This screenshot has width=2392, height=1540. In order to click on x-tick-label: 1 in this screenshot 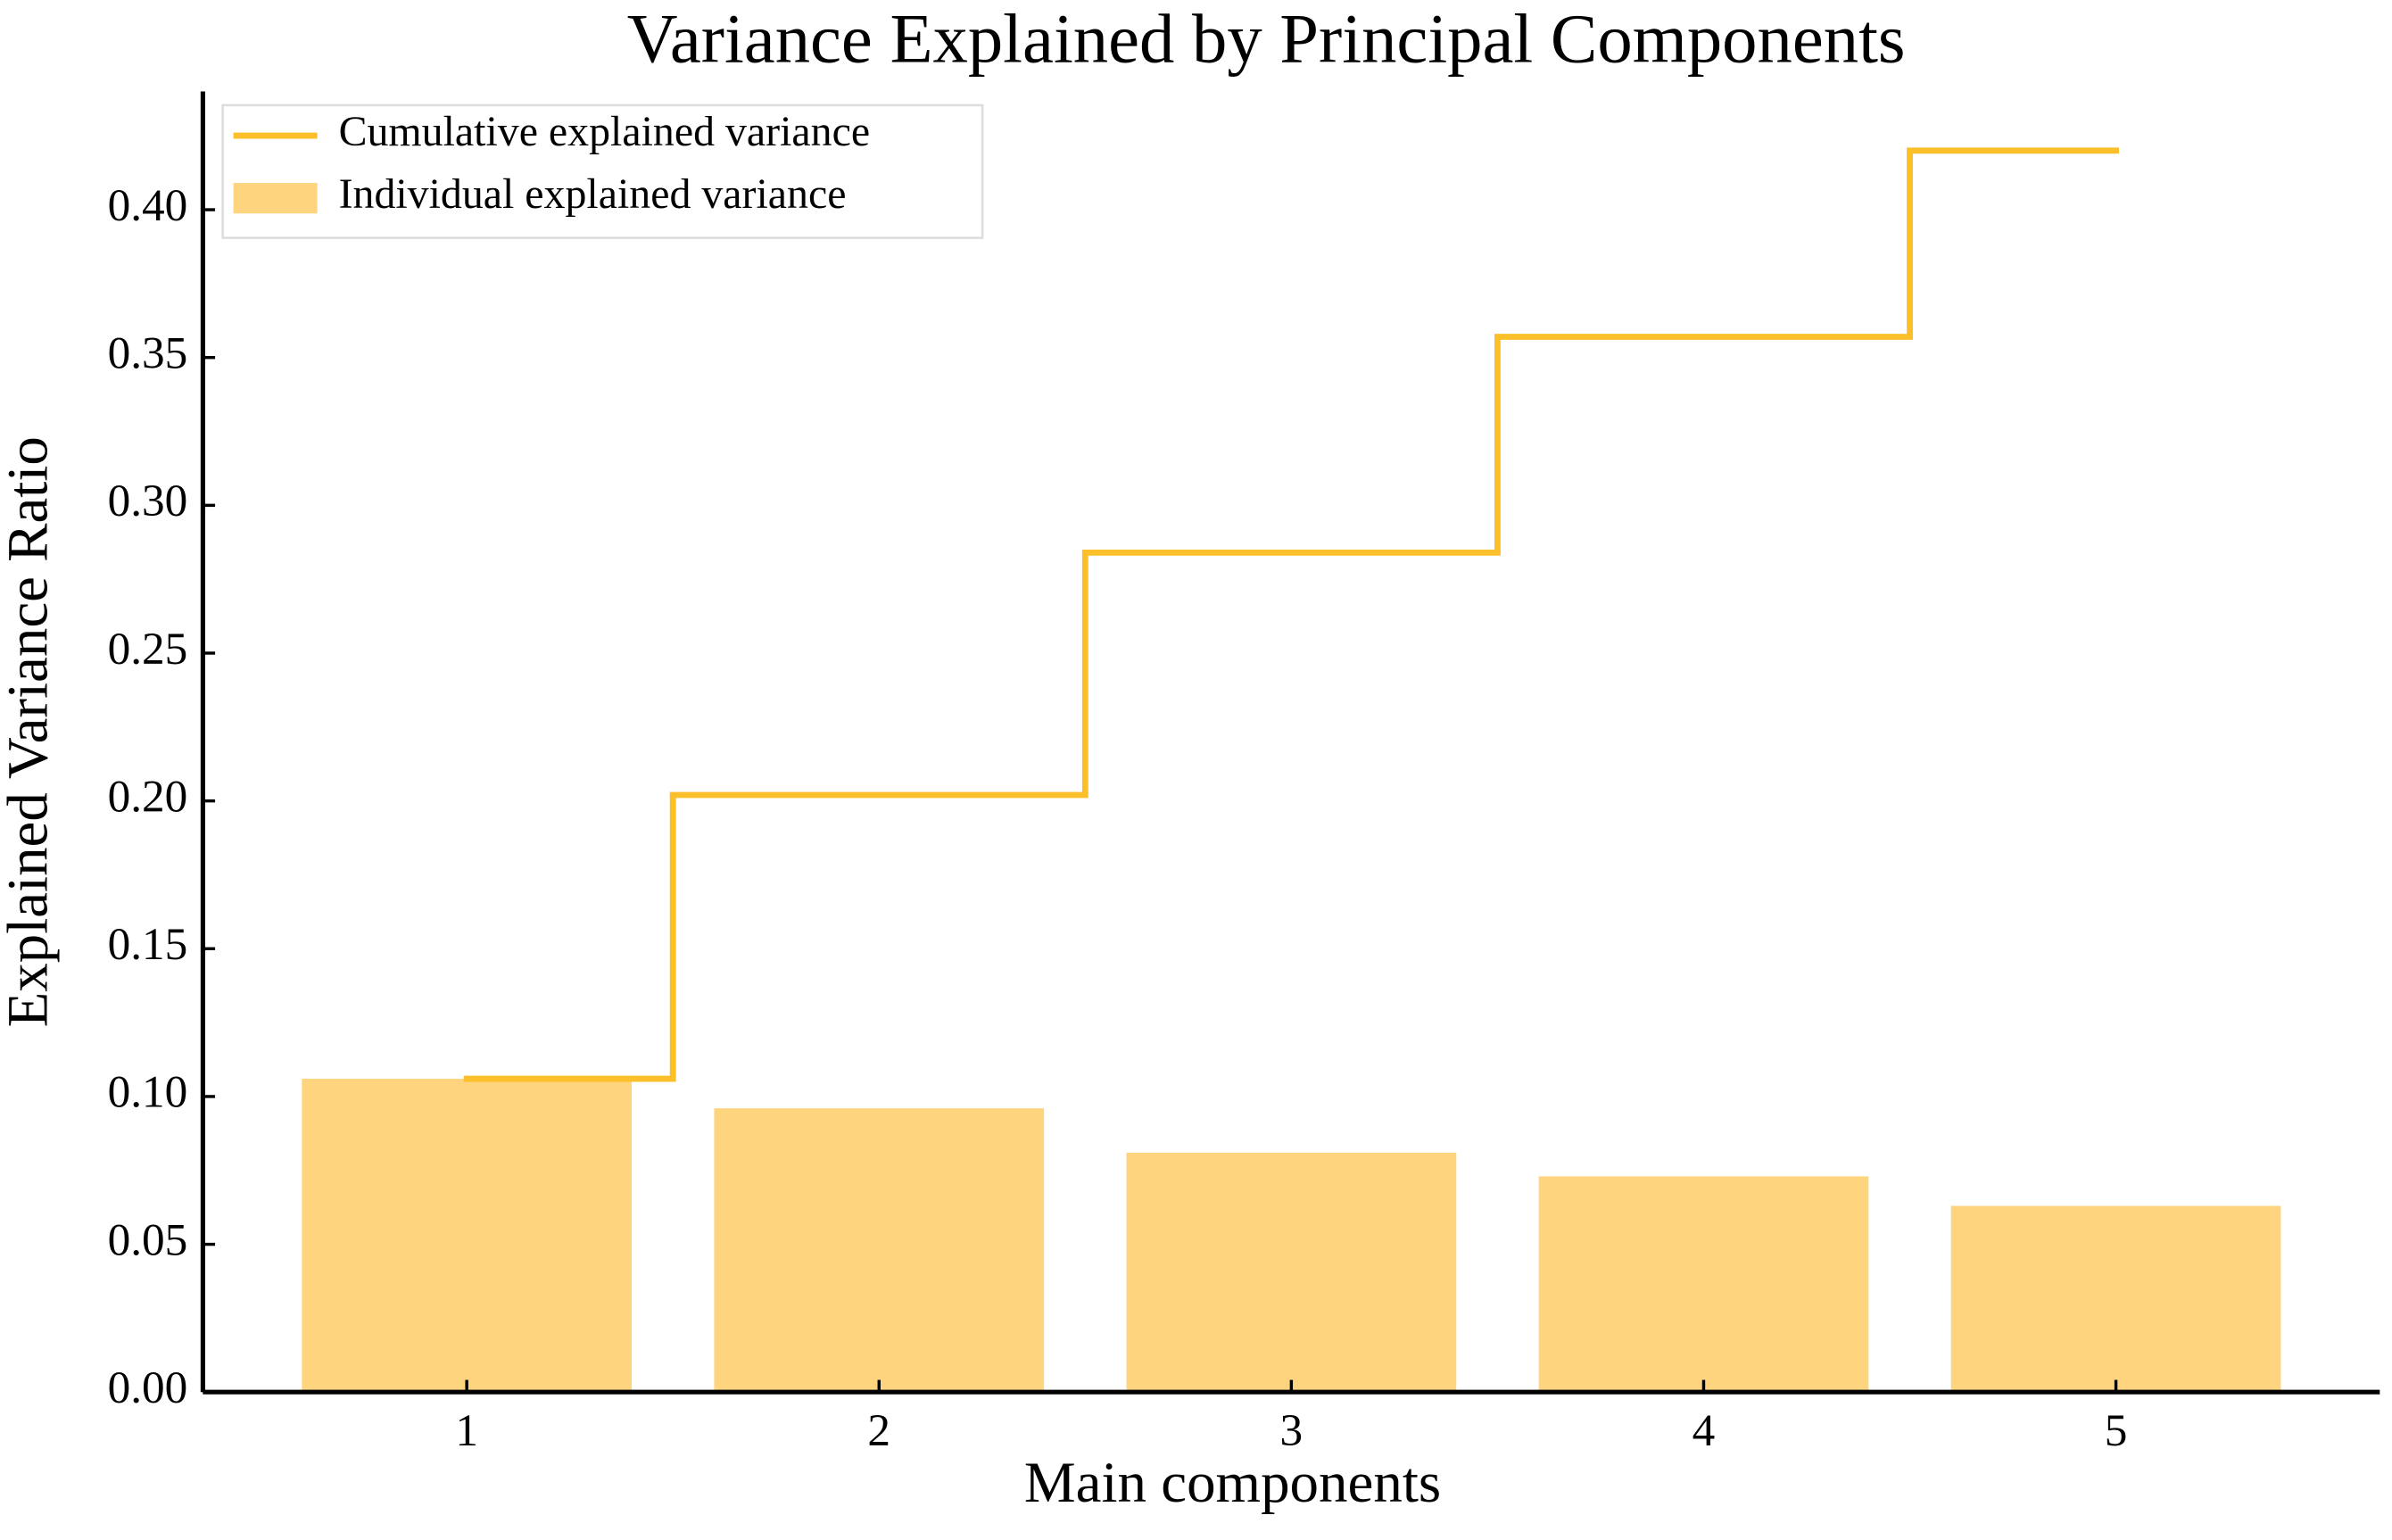, I will do `click(466, 1431)`.